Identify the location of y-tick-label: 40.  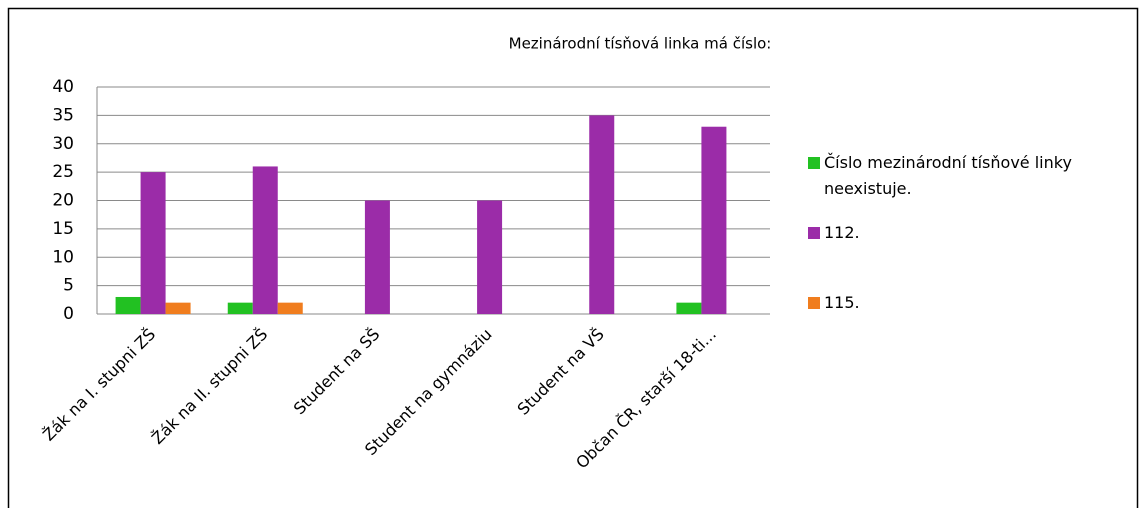
(63, 87).